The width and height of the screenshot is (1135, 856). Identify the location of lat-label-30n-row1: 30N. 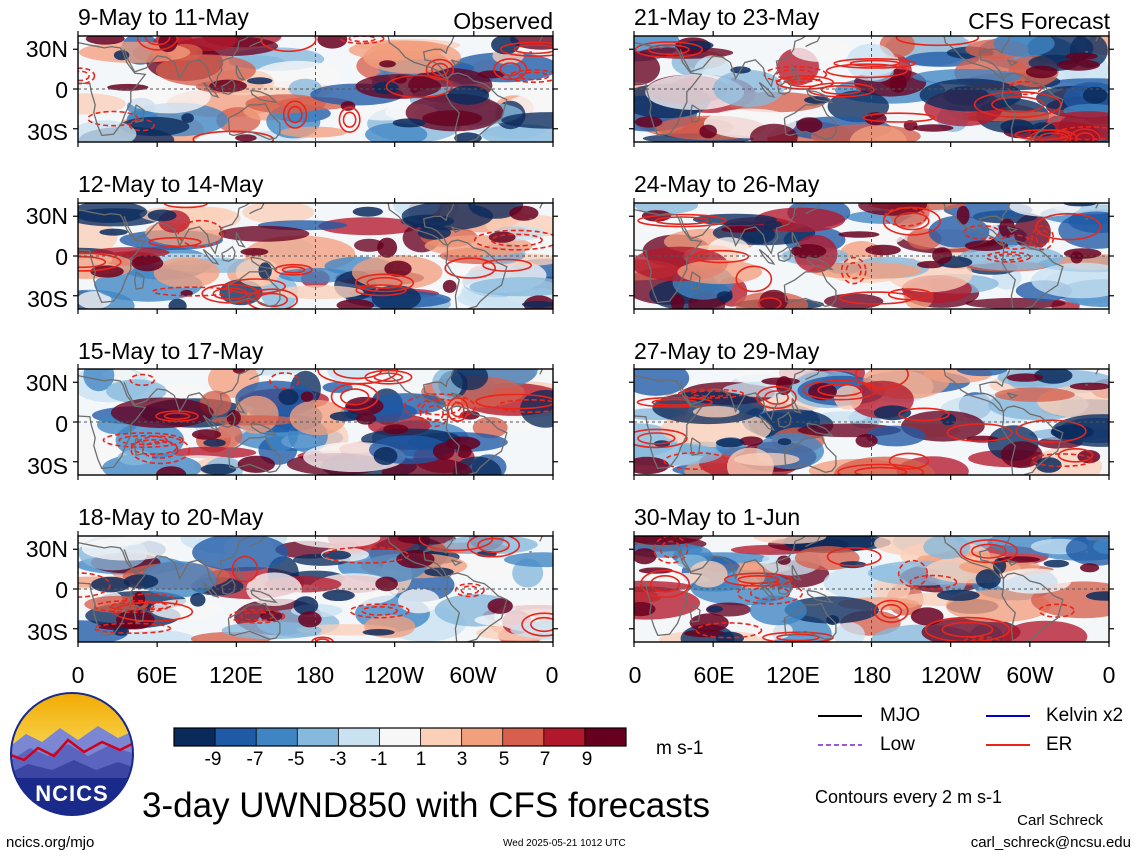
(46, 49).